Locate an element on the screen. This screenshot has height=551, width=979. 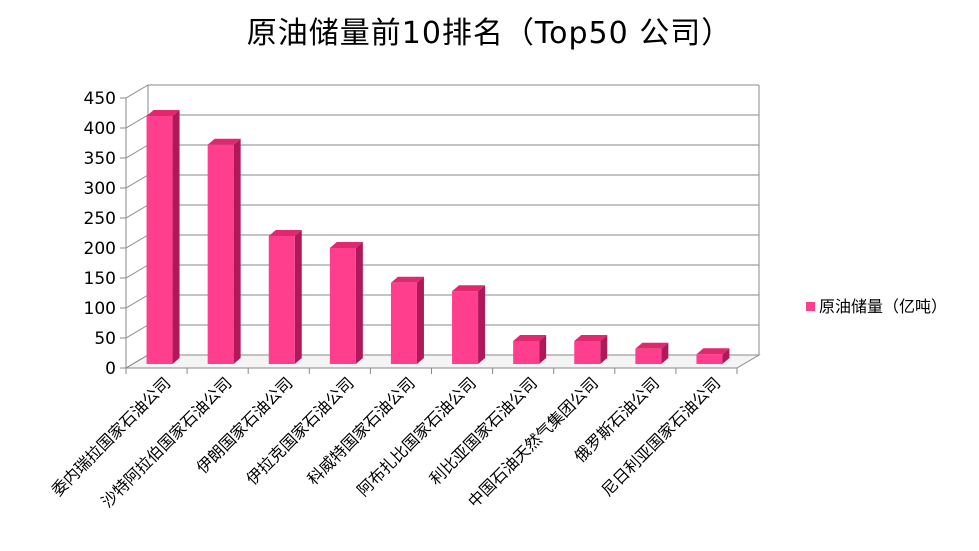
y-tick-label: 400 is located at coordinates (100, 129).